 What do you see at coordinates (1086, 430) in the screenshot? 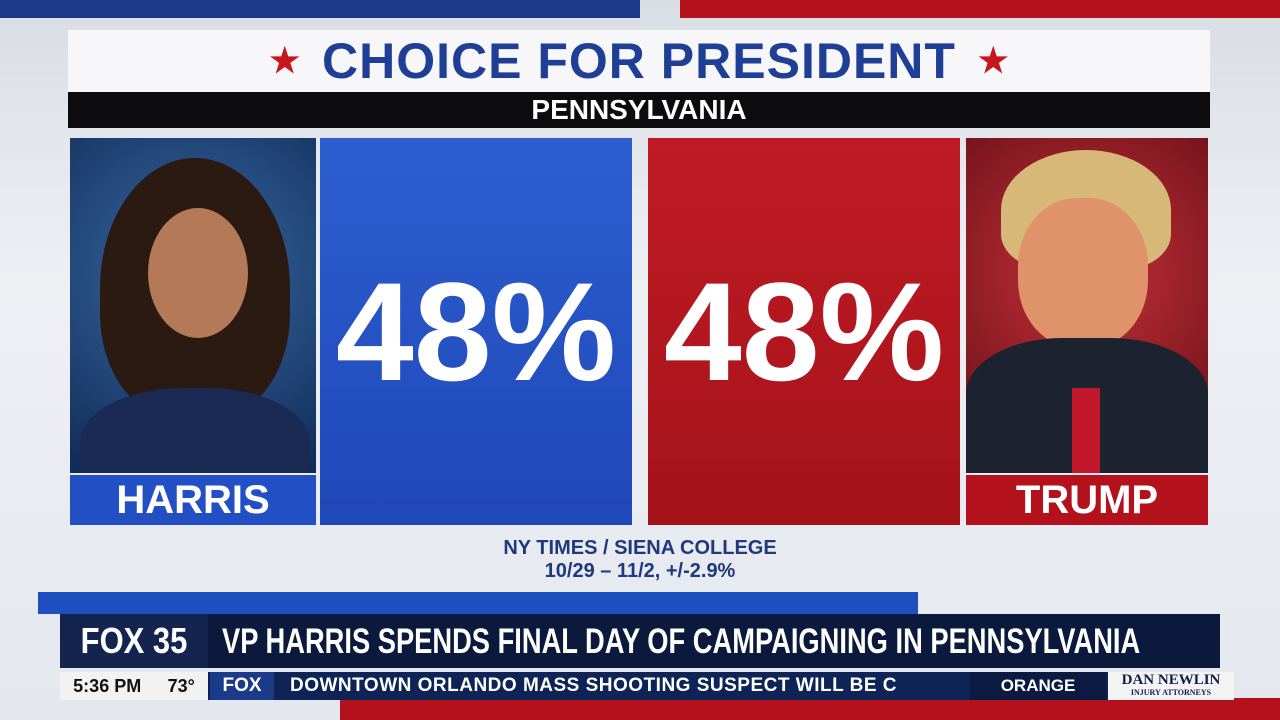
I see `tie` at bounding box center [1086, 430].